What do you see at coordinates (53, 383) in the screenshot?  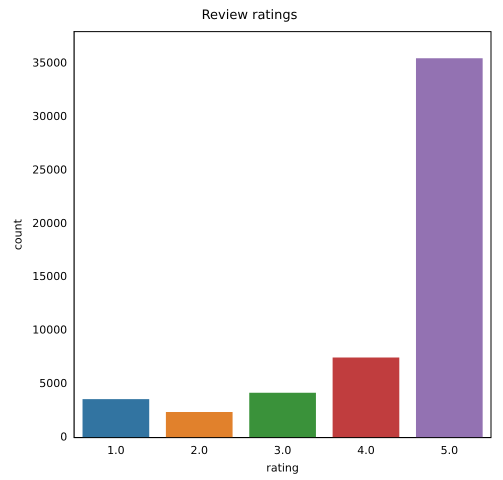 I see `y-tick-label: 5000` at bounding box center [53, 383].